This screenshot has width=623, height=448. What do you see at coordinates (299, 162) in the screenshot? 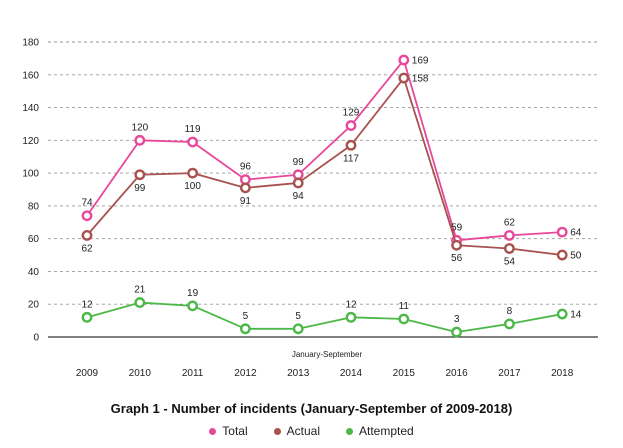
I see `data-label-total-2013: 99` at bounding box center [299, 162].